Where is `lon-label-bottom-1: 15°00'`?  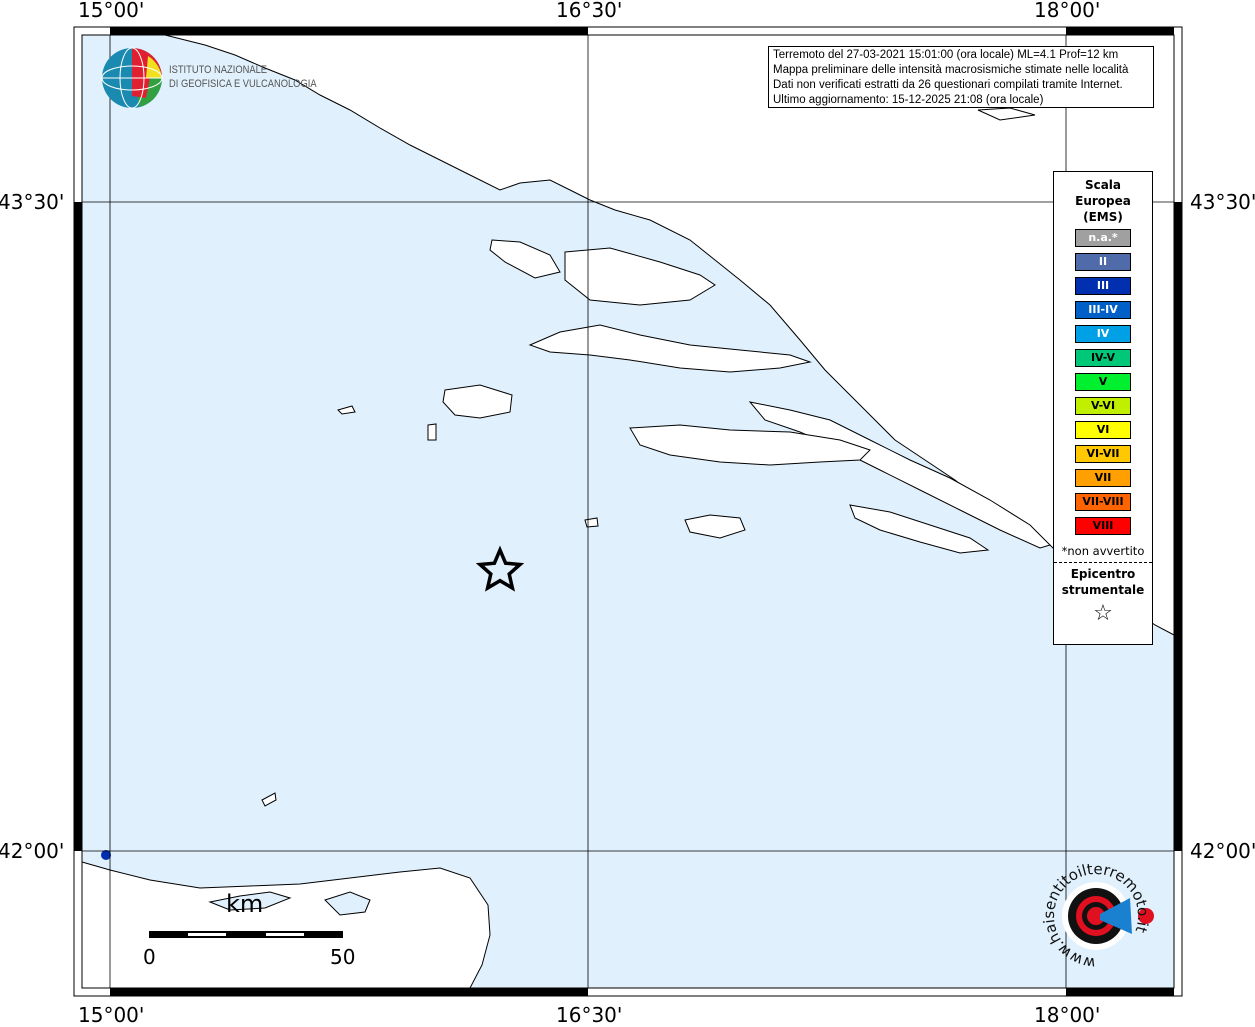 lon-label-bottom-1: 15°00' is located at coordinates (111, 1015).